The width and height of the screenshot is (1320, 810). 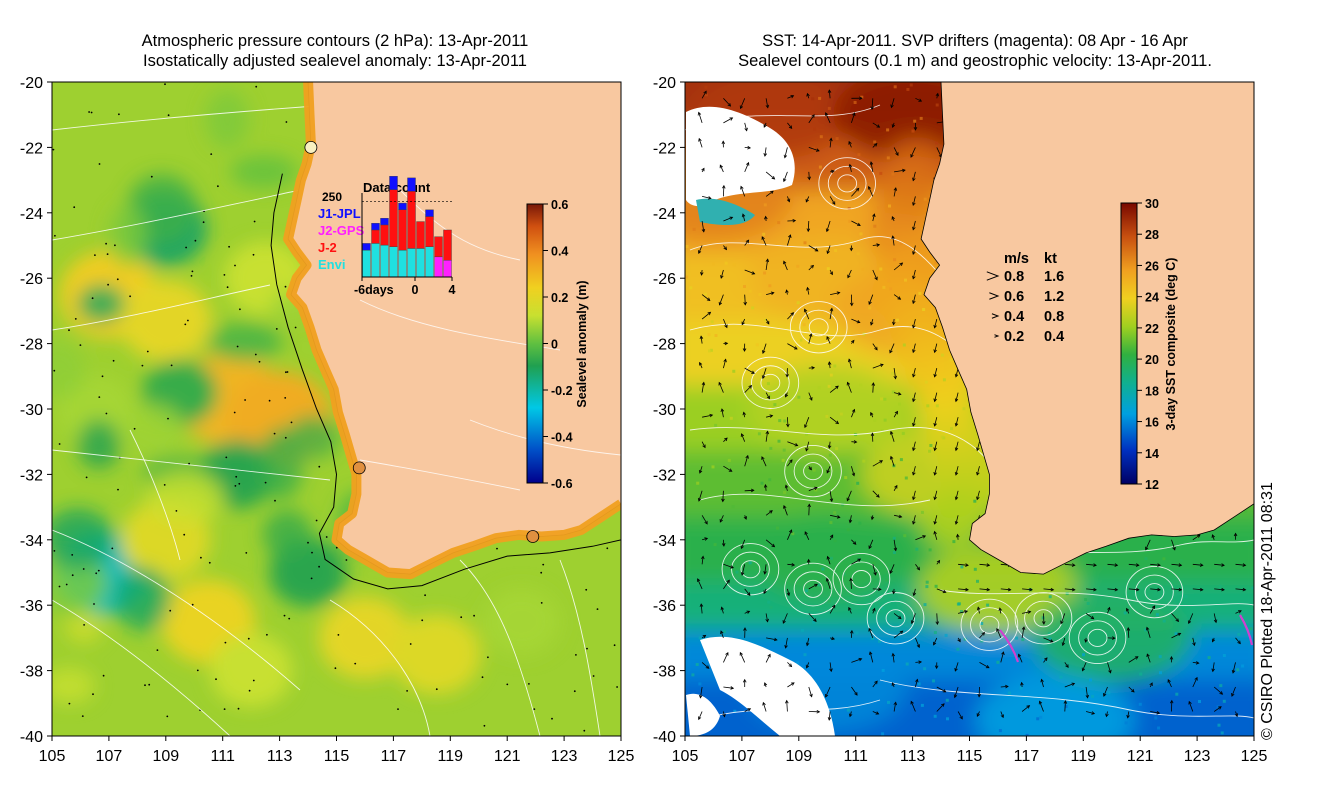 What do you see at coordinates (452, 290) in the screenshot?
I see `inset-x-tick-label: 4` at bounding box center [452, 290].